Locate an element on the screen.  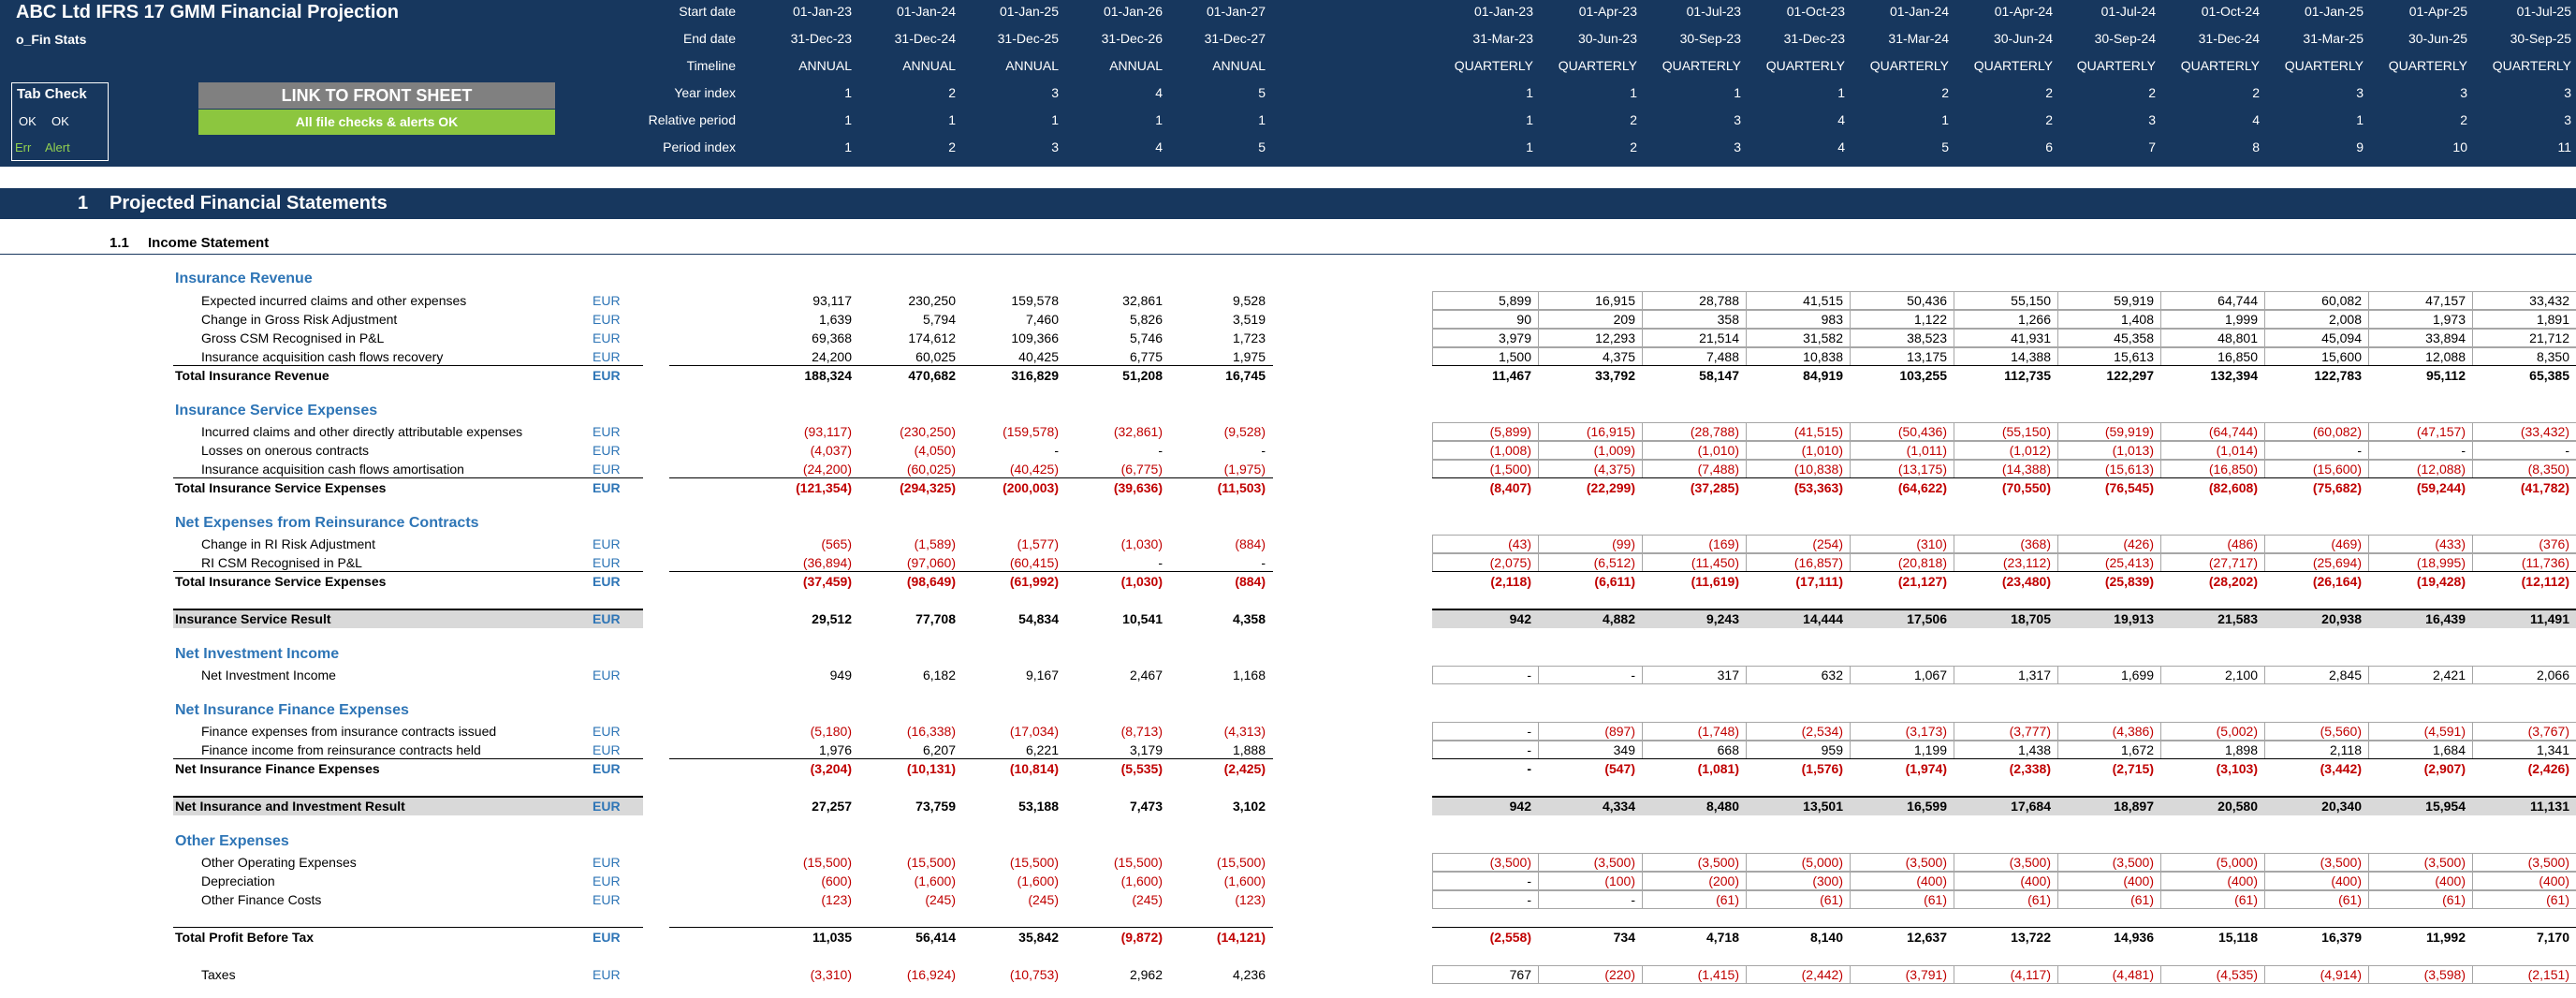
annual-value-cell: (9,528) is located at coordinates (1244, 431).